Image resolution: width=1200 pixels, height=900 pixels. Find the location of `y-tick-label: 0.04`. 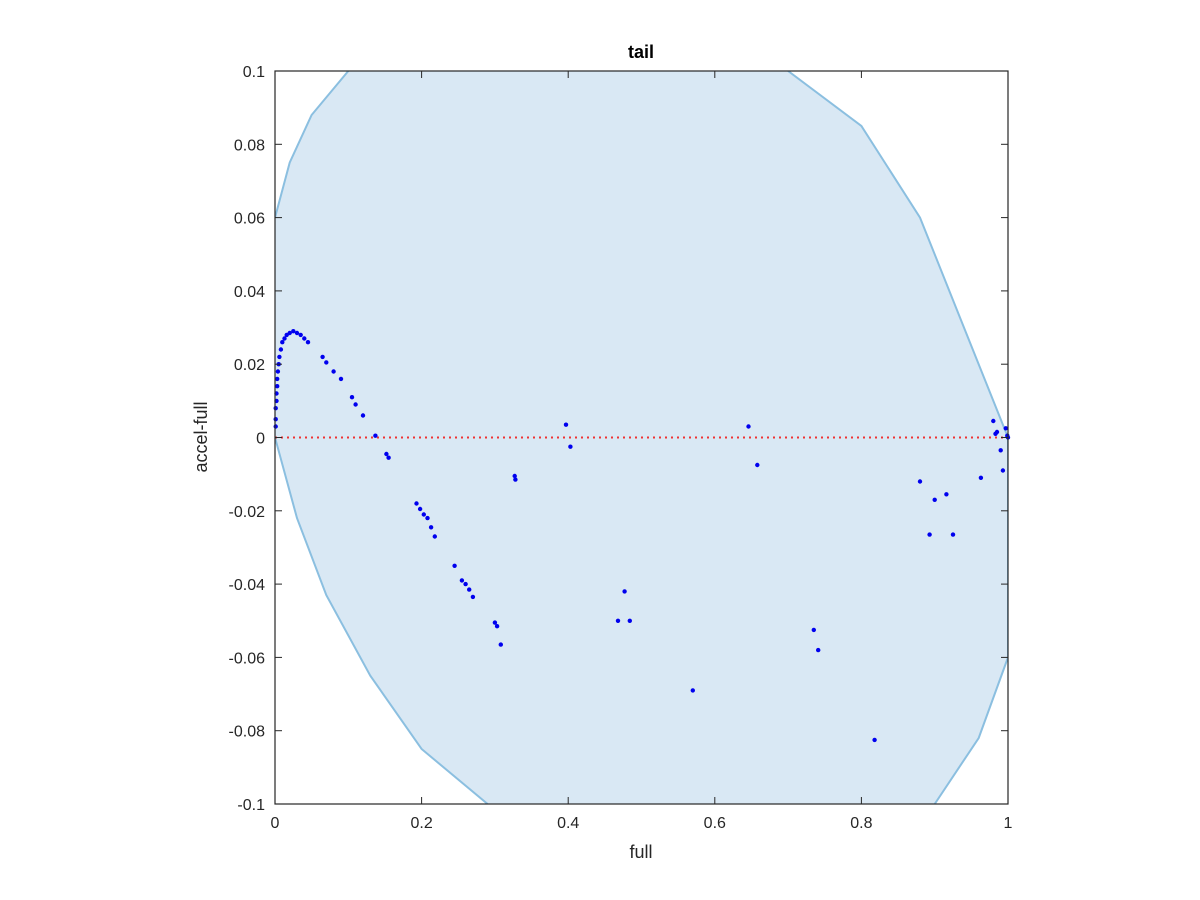

y-tick-label: 0.04 is located at coordinates (249, 292).